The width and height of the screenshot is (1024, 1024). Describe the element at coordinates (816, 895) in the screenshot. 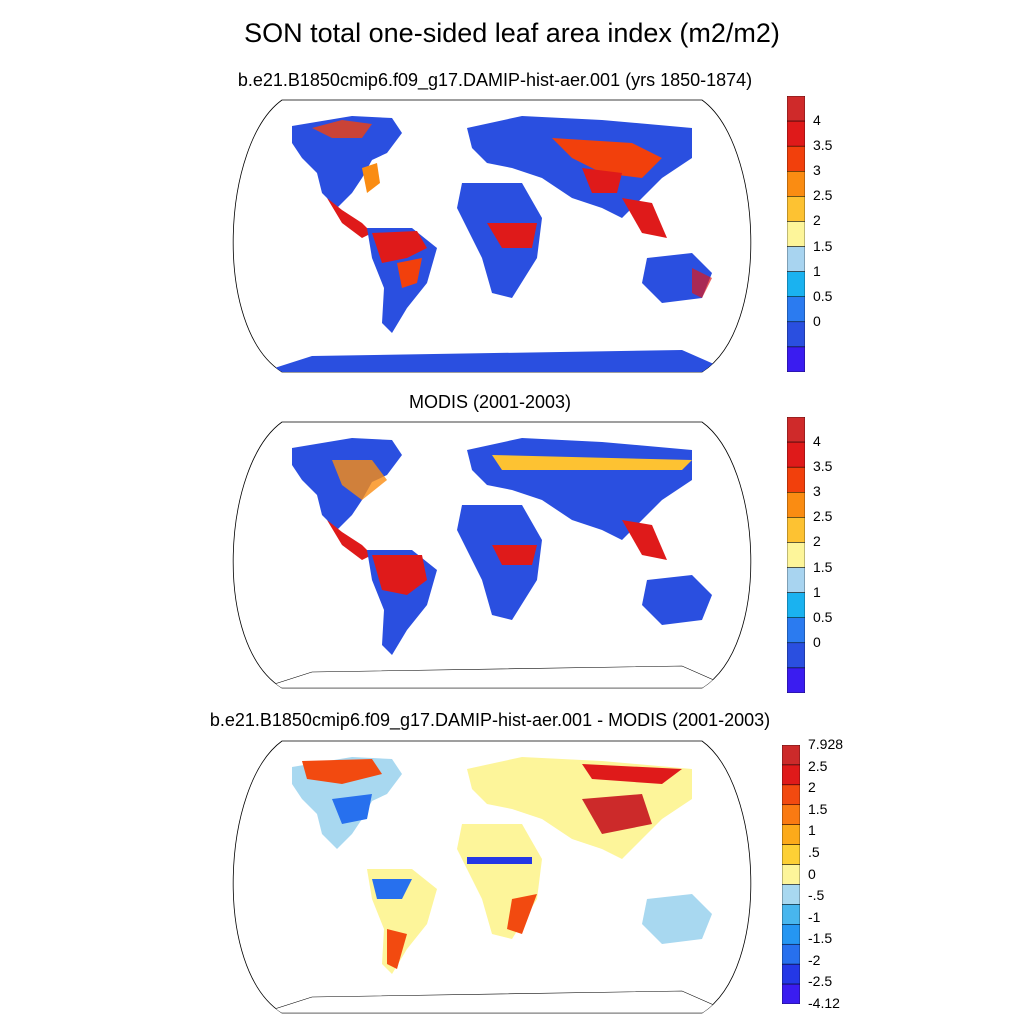

I see `colorbar-label: -.5` at that location.